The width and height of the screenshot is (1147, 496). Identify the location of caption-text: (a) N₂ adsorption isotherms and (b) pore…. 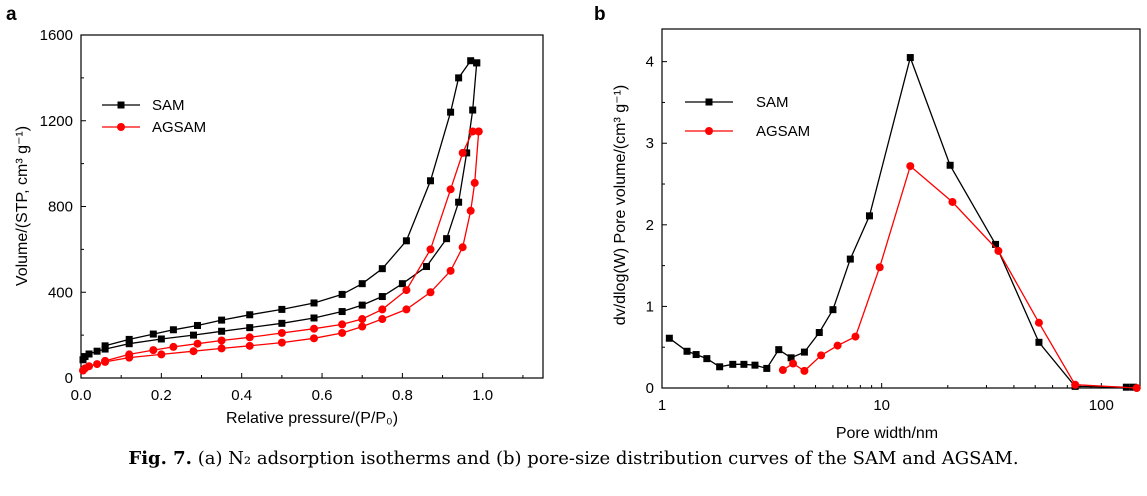
(608, 458).